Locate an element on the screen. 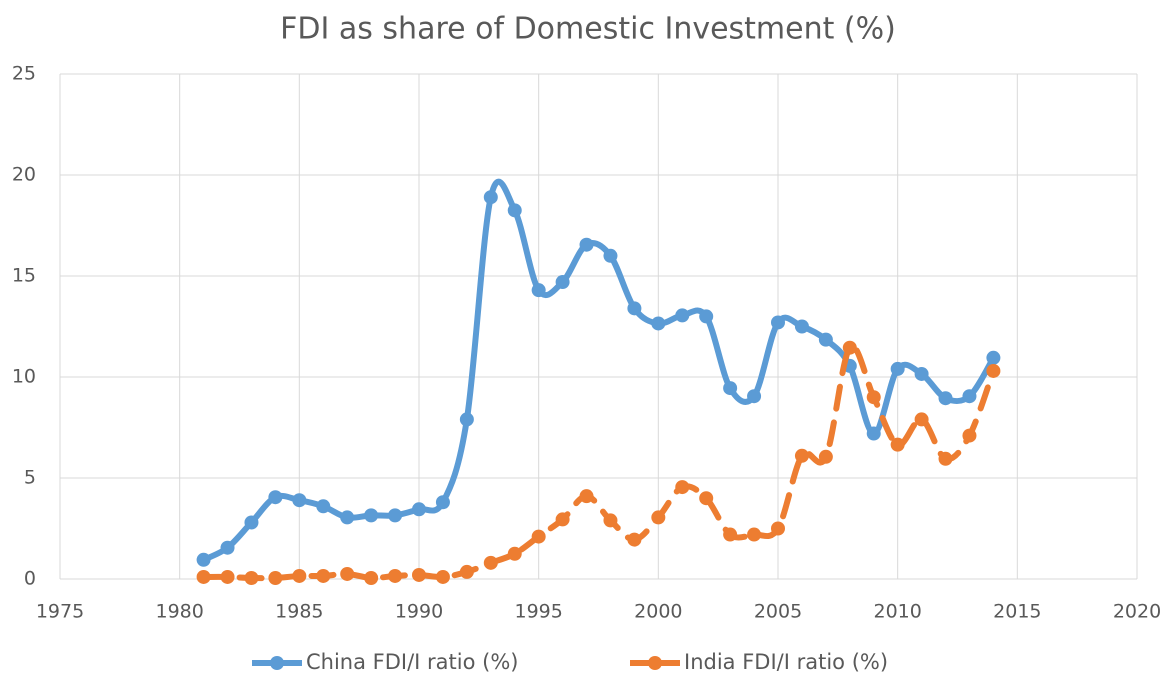  chart-title: FDI as share of Domestic Investment (%) is located at coordinates (588, 29).